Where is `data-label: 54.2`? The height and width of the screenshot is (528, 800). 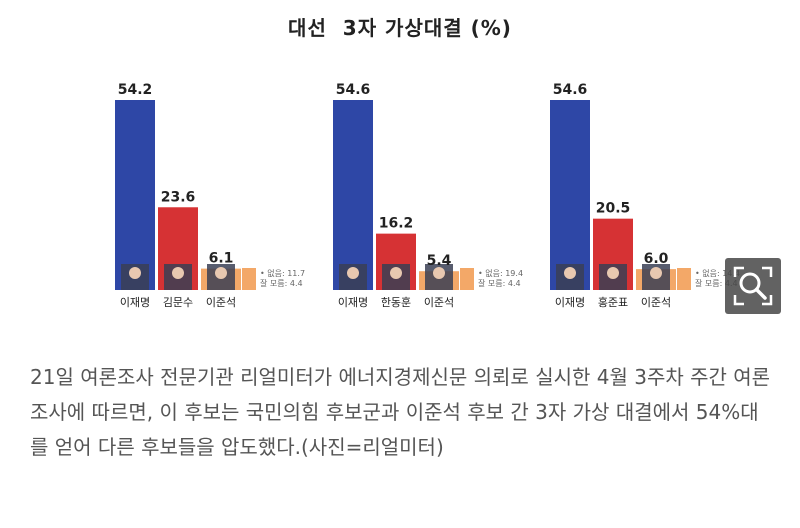
data-label: 54.2 is located at coordinates (135, 90).